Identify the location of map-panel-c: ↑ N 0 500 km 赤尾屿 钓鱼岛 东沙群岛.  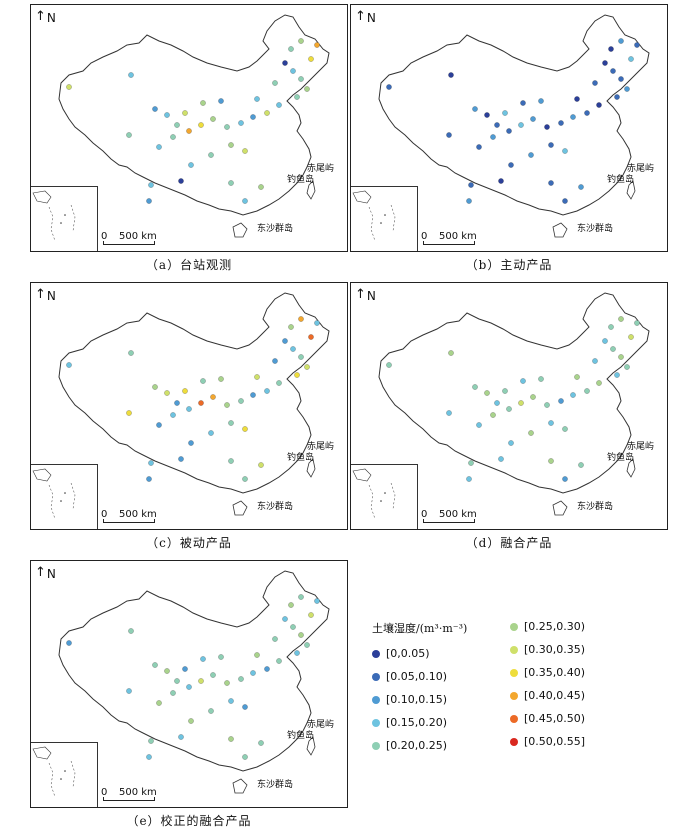
(189, 406).